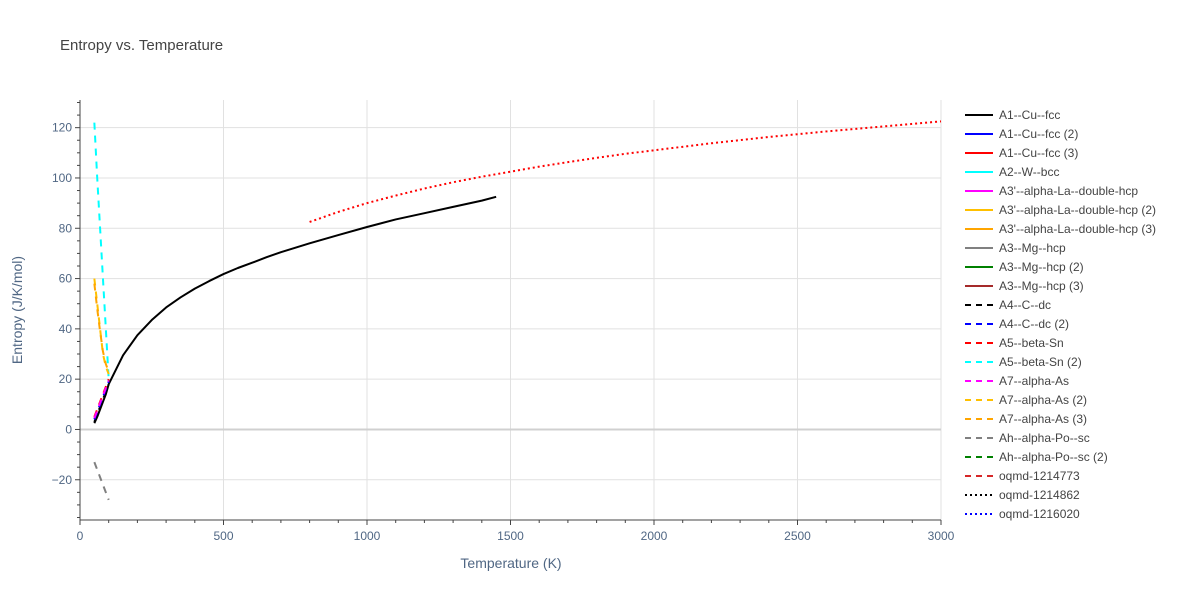 This screenshot has width=1200, height=605. I want to click on legend-label: A1--Cu--fcc, so click(1029, 115).